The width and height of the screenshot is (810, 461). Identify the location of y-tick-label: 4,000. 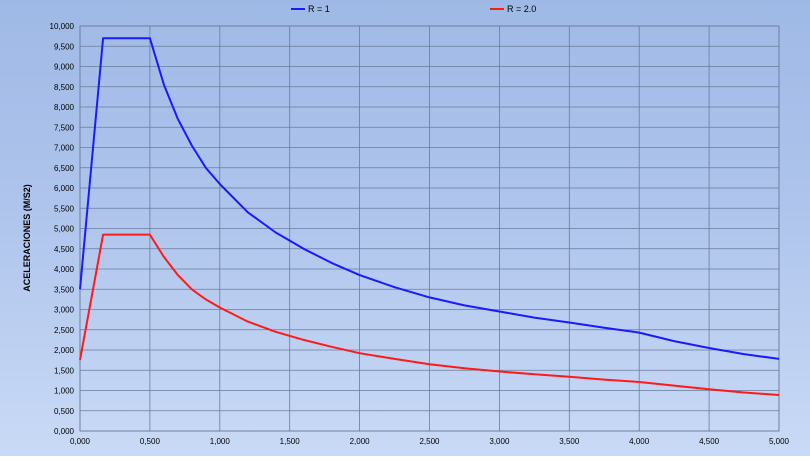
(64, 269).